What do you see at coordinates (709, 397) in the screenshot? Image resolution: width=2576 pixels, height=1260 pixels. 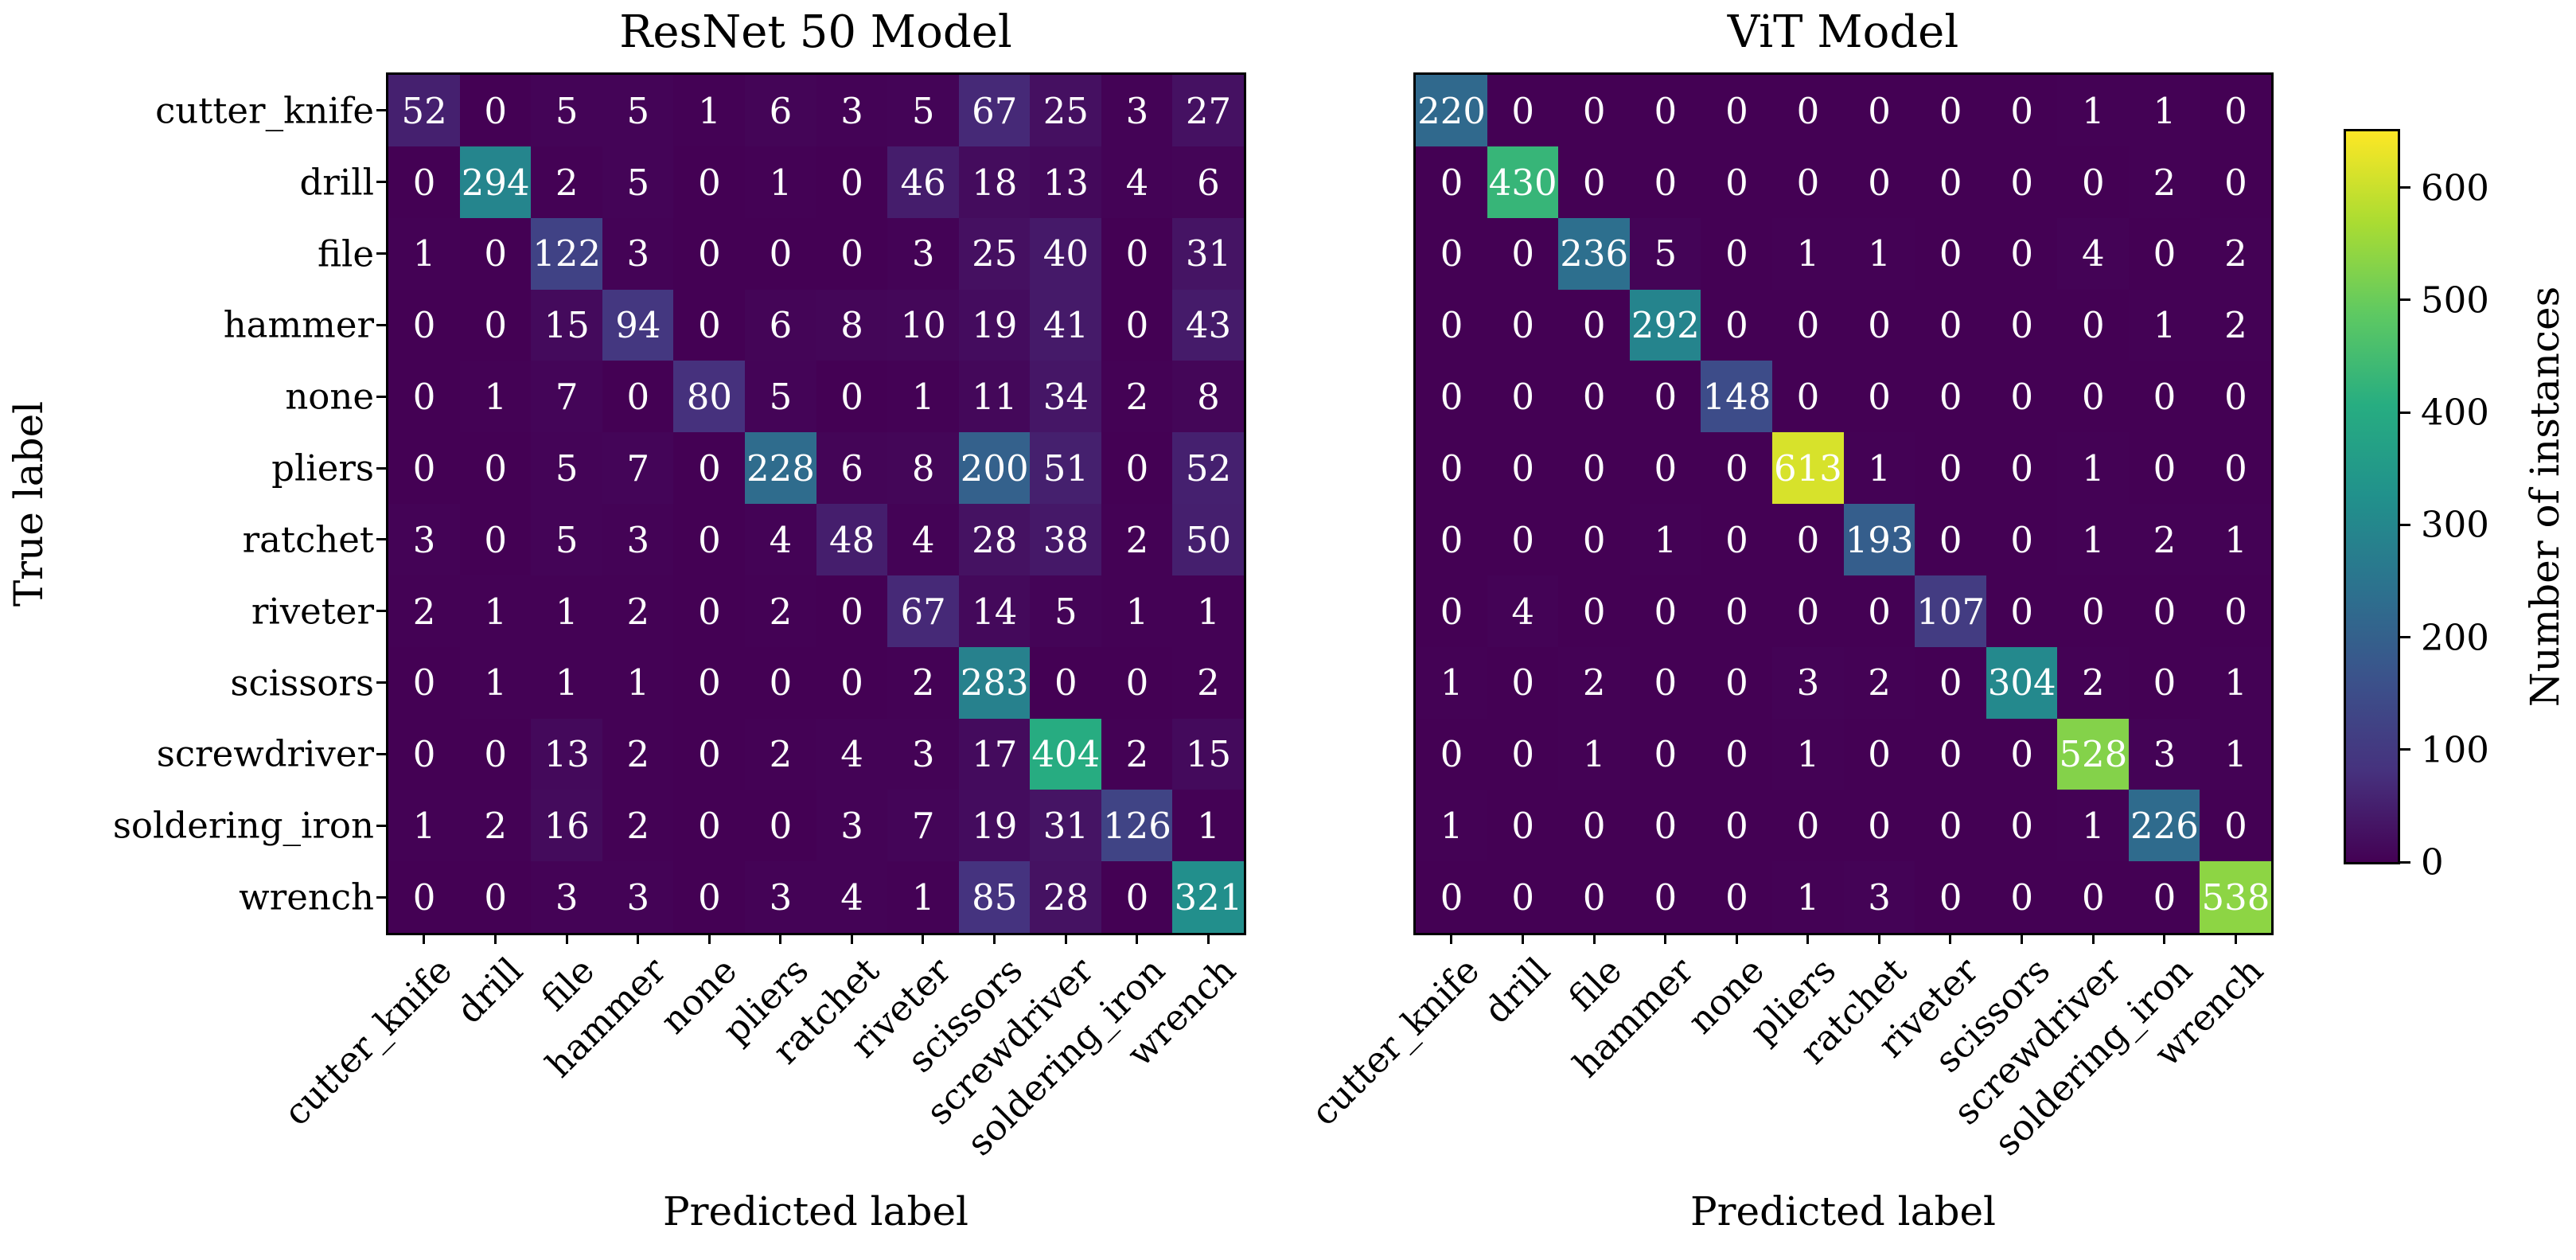 I see `matrix-cell: 80` at bounding box center [709, 397].